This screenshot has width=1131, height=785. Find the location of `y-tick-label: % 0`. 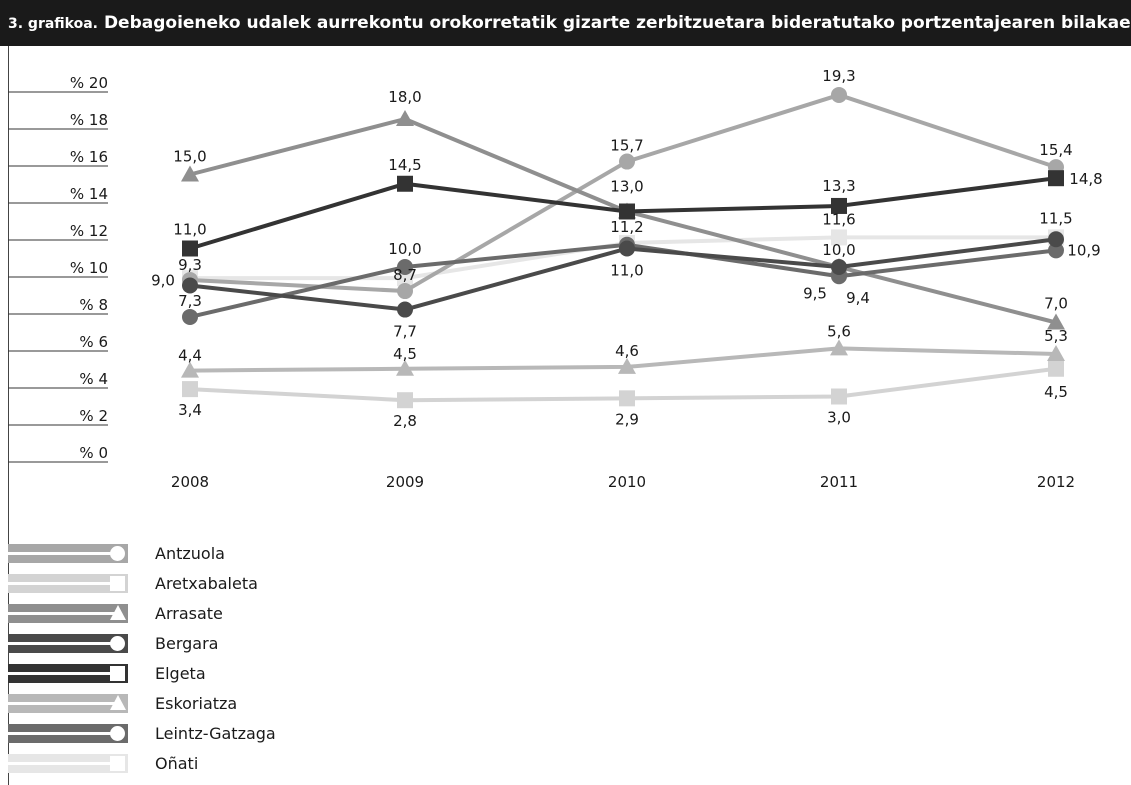

y-tick-label: % 0 is located at coordinates (93, 453).